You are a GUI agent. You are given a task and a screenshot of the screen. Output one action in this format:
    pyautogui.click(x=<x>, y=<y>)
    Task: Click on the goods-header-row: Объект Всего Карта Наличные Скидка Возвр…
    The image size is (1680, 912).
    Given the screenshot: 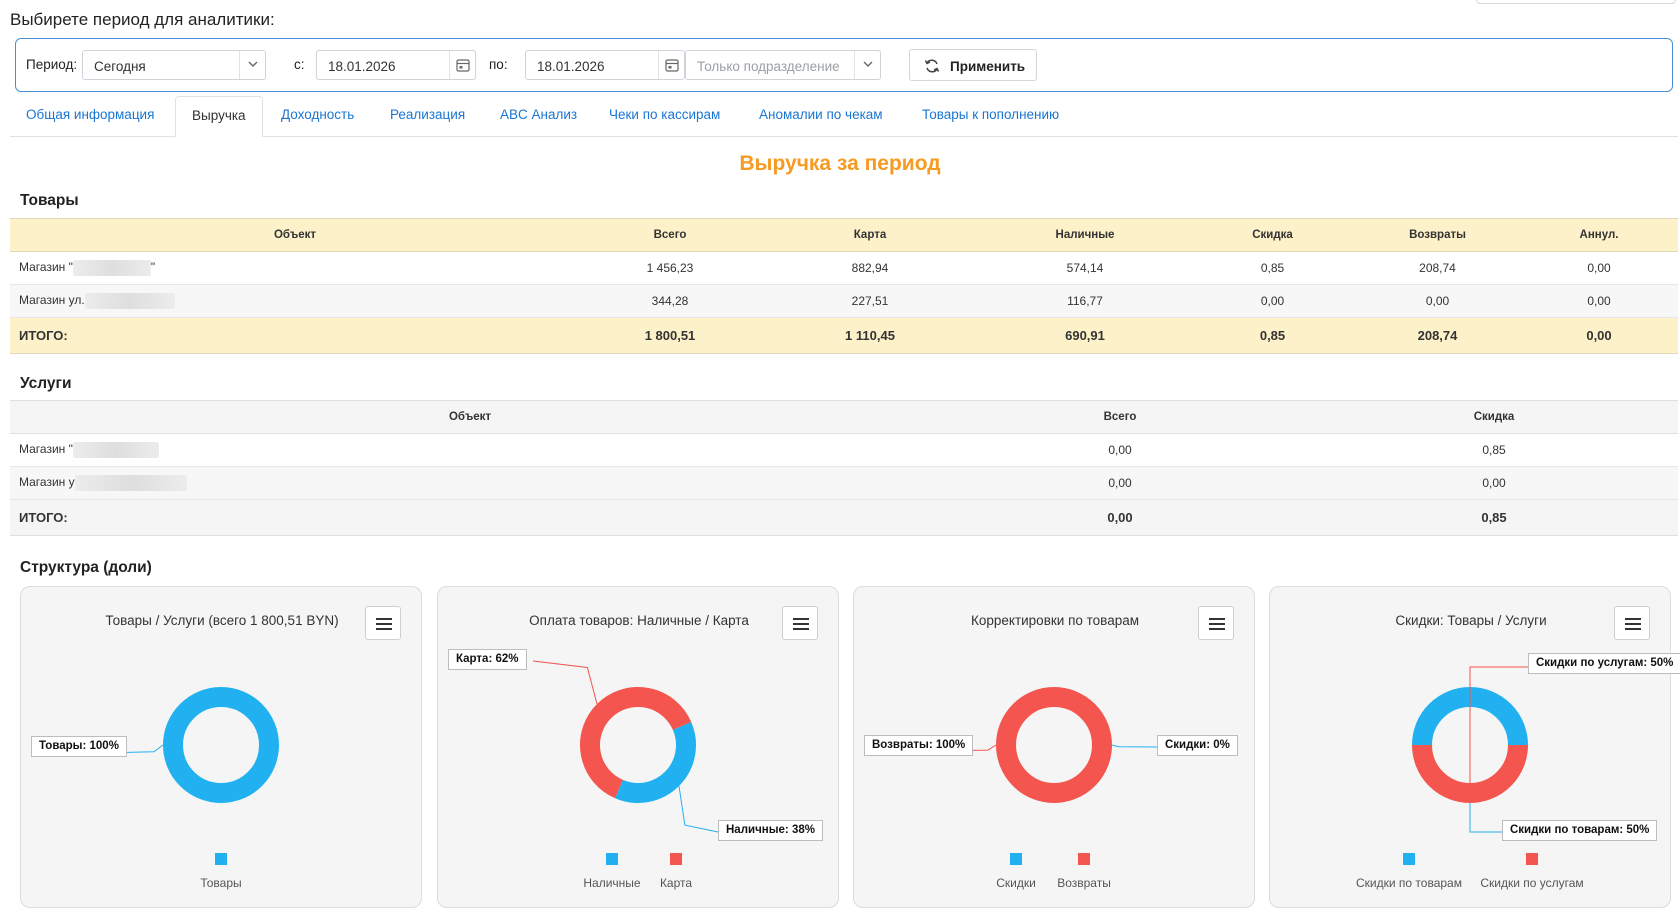 What is the action you would take?
    pyautogui.click(x=844, y=235)
    